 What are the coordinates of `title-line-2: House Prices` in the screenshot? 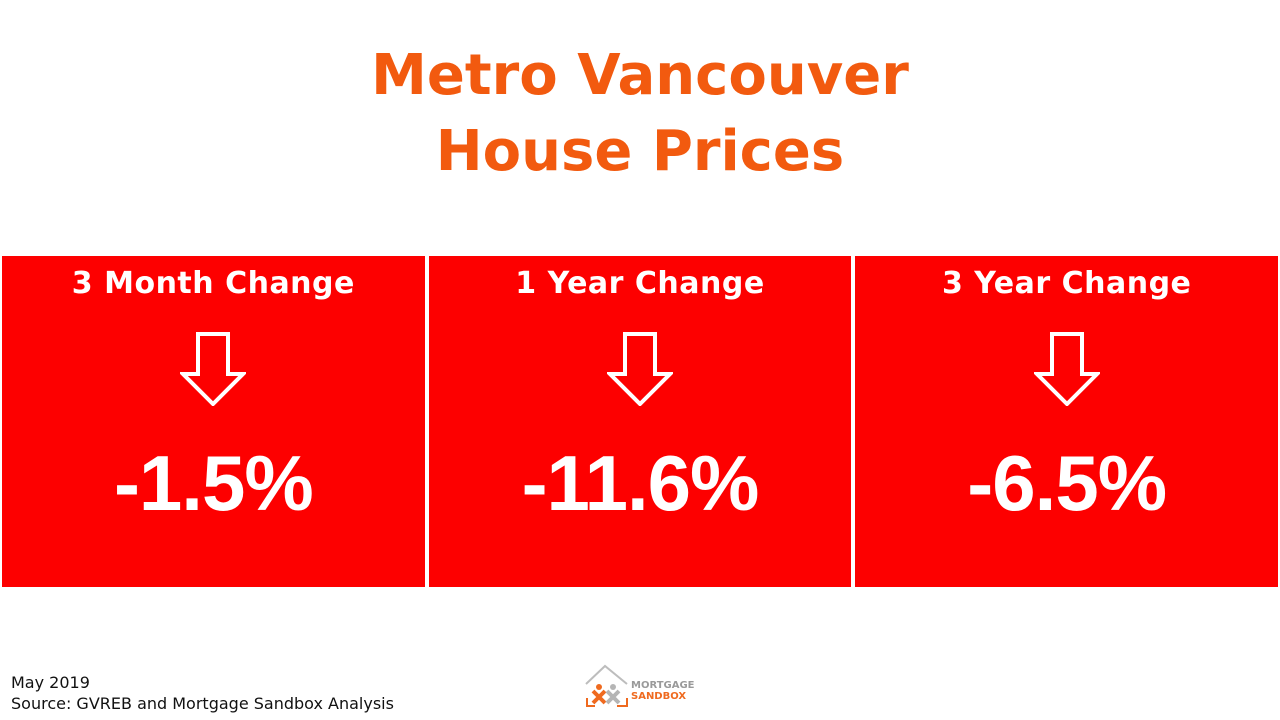 It's located at (640, 151).